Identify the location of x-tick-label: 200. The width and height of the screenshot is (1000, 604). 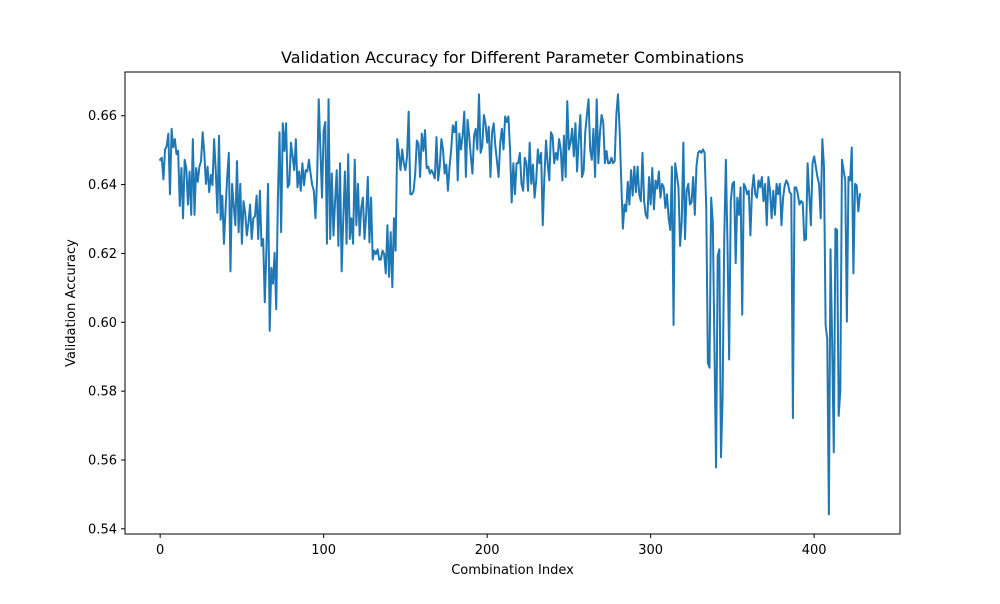
(487, 550).